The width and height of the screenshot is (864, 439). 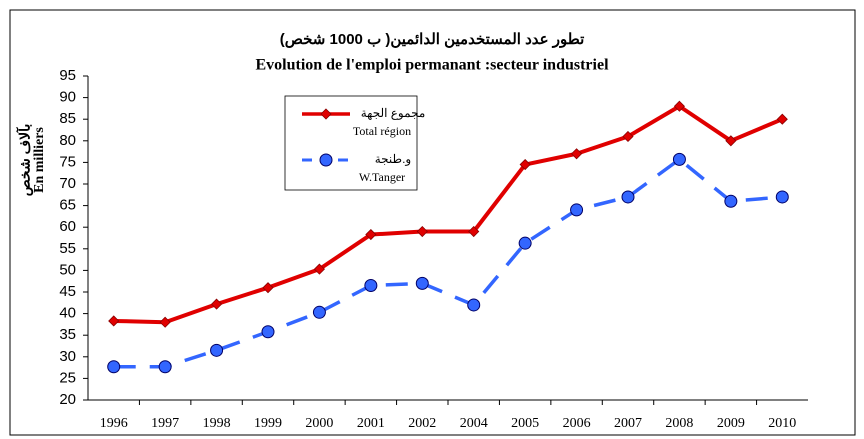 I want to click on x-tick-label: 2005, so click(x=525, y=423).